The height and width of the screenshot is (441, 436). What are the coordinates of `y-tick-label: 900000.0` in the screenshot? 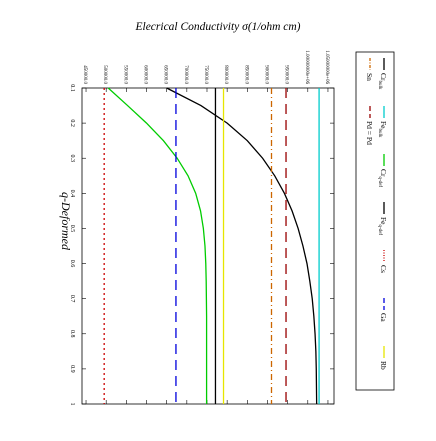 It's located at (265, 74).